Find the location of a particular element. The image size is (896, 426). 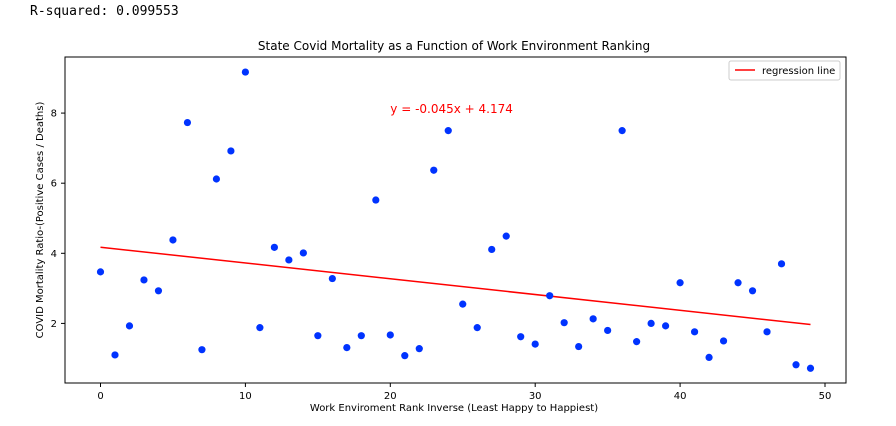

legend: regression line is located at coordinates (784, 70).